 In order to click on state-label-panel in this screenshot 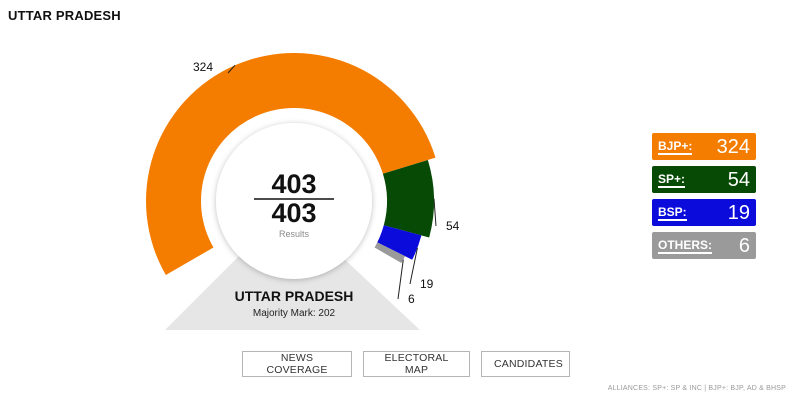, I will do `click(292, 292)`.